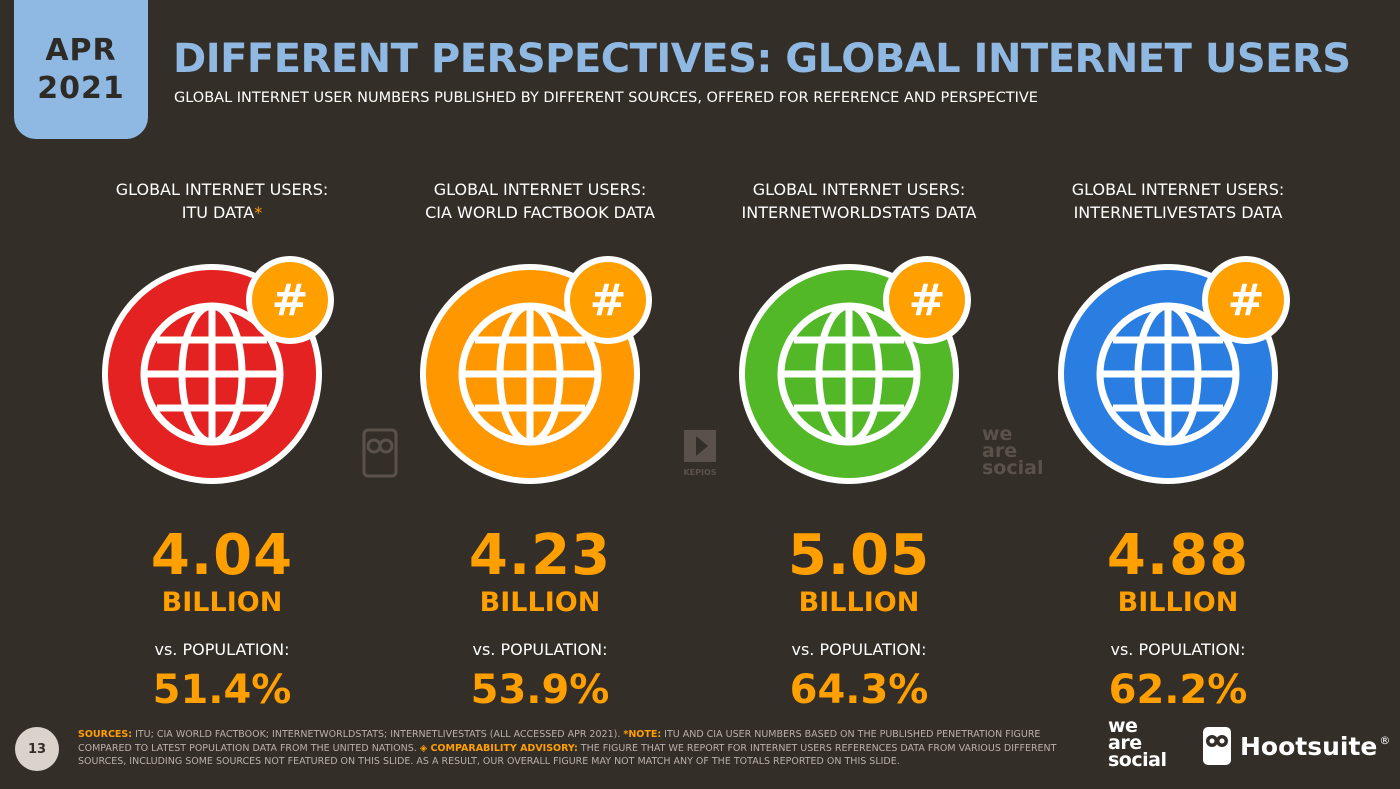  Describe the element at coordinates (380, 455) in the screenshot. I see `hootsuite-owl-watermark-icon` at that location.